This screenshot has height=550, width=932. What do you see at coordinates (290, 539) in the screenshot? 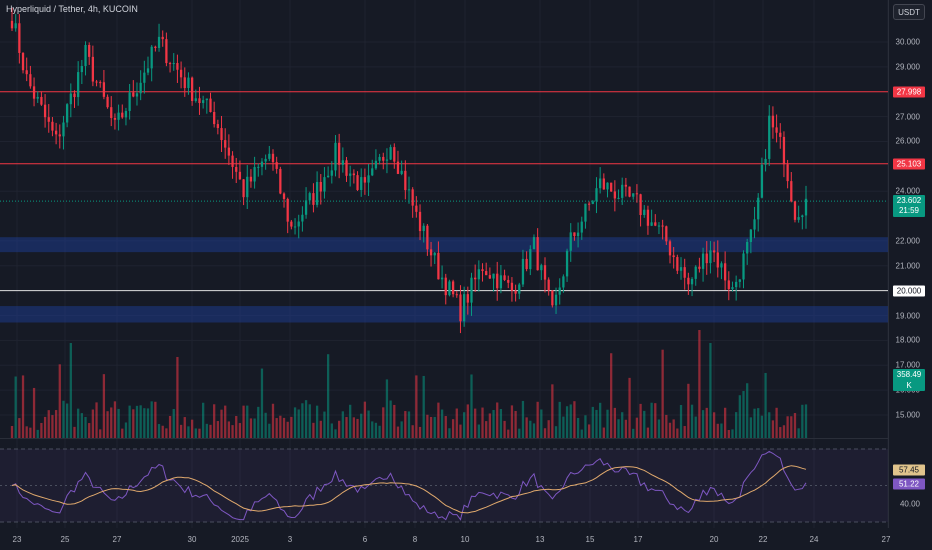
I see `time-tick-label: 3` at bounding box center [290, 539].